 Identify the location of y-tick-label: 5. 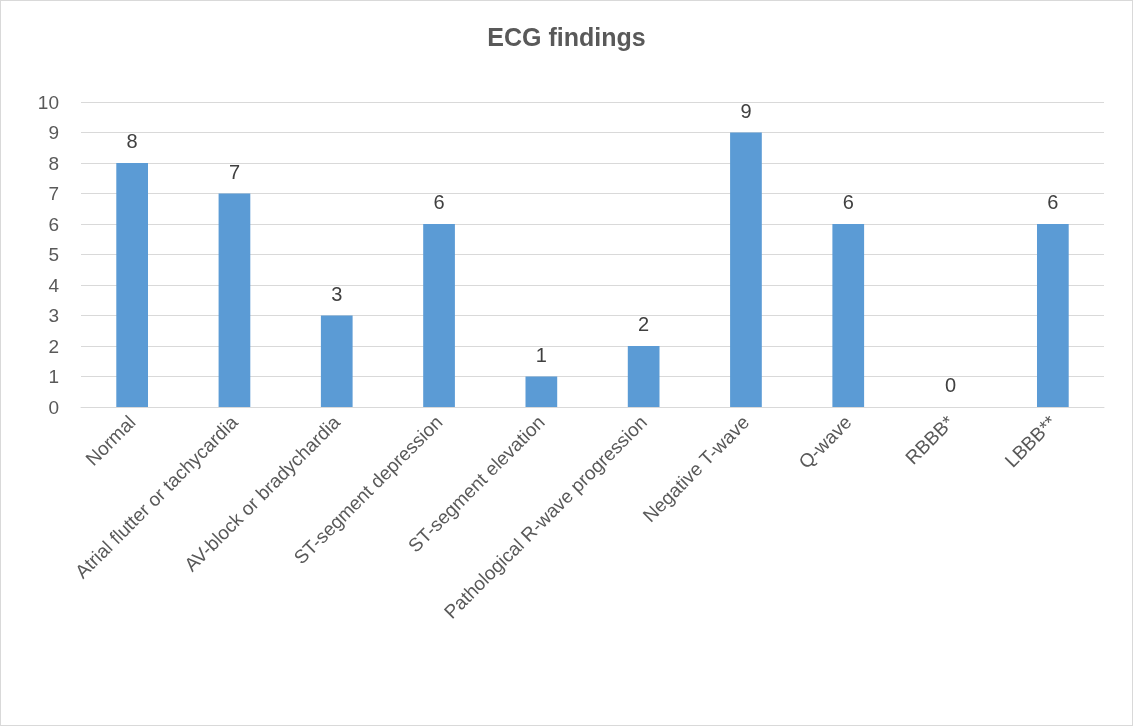
(53, 254).